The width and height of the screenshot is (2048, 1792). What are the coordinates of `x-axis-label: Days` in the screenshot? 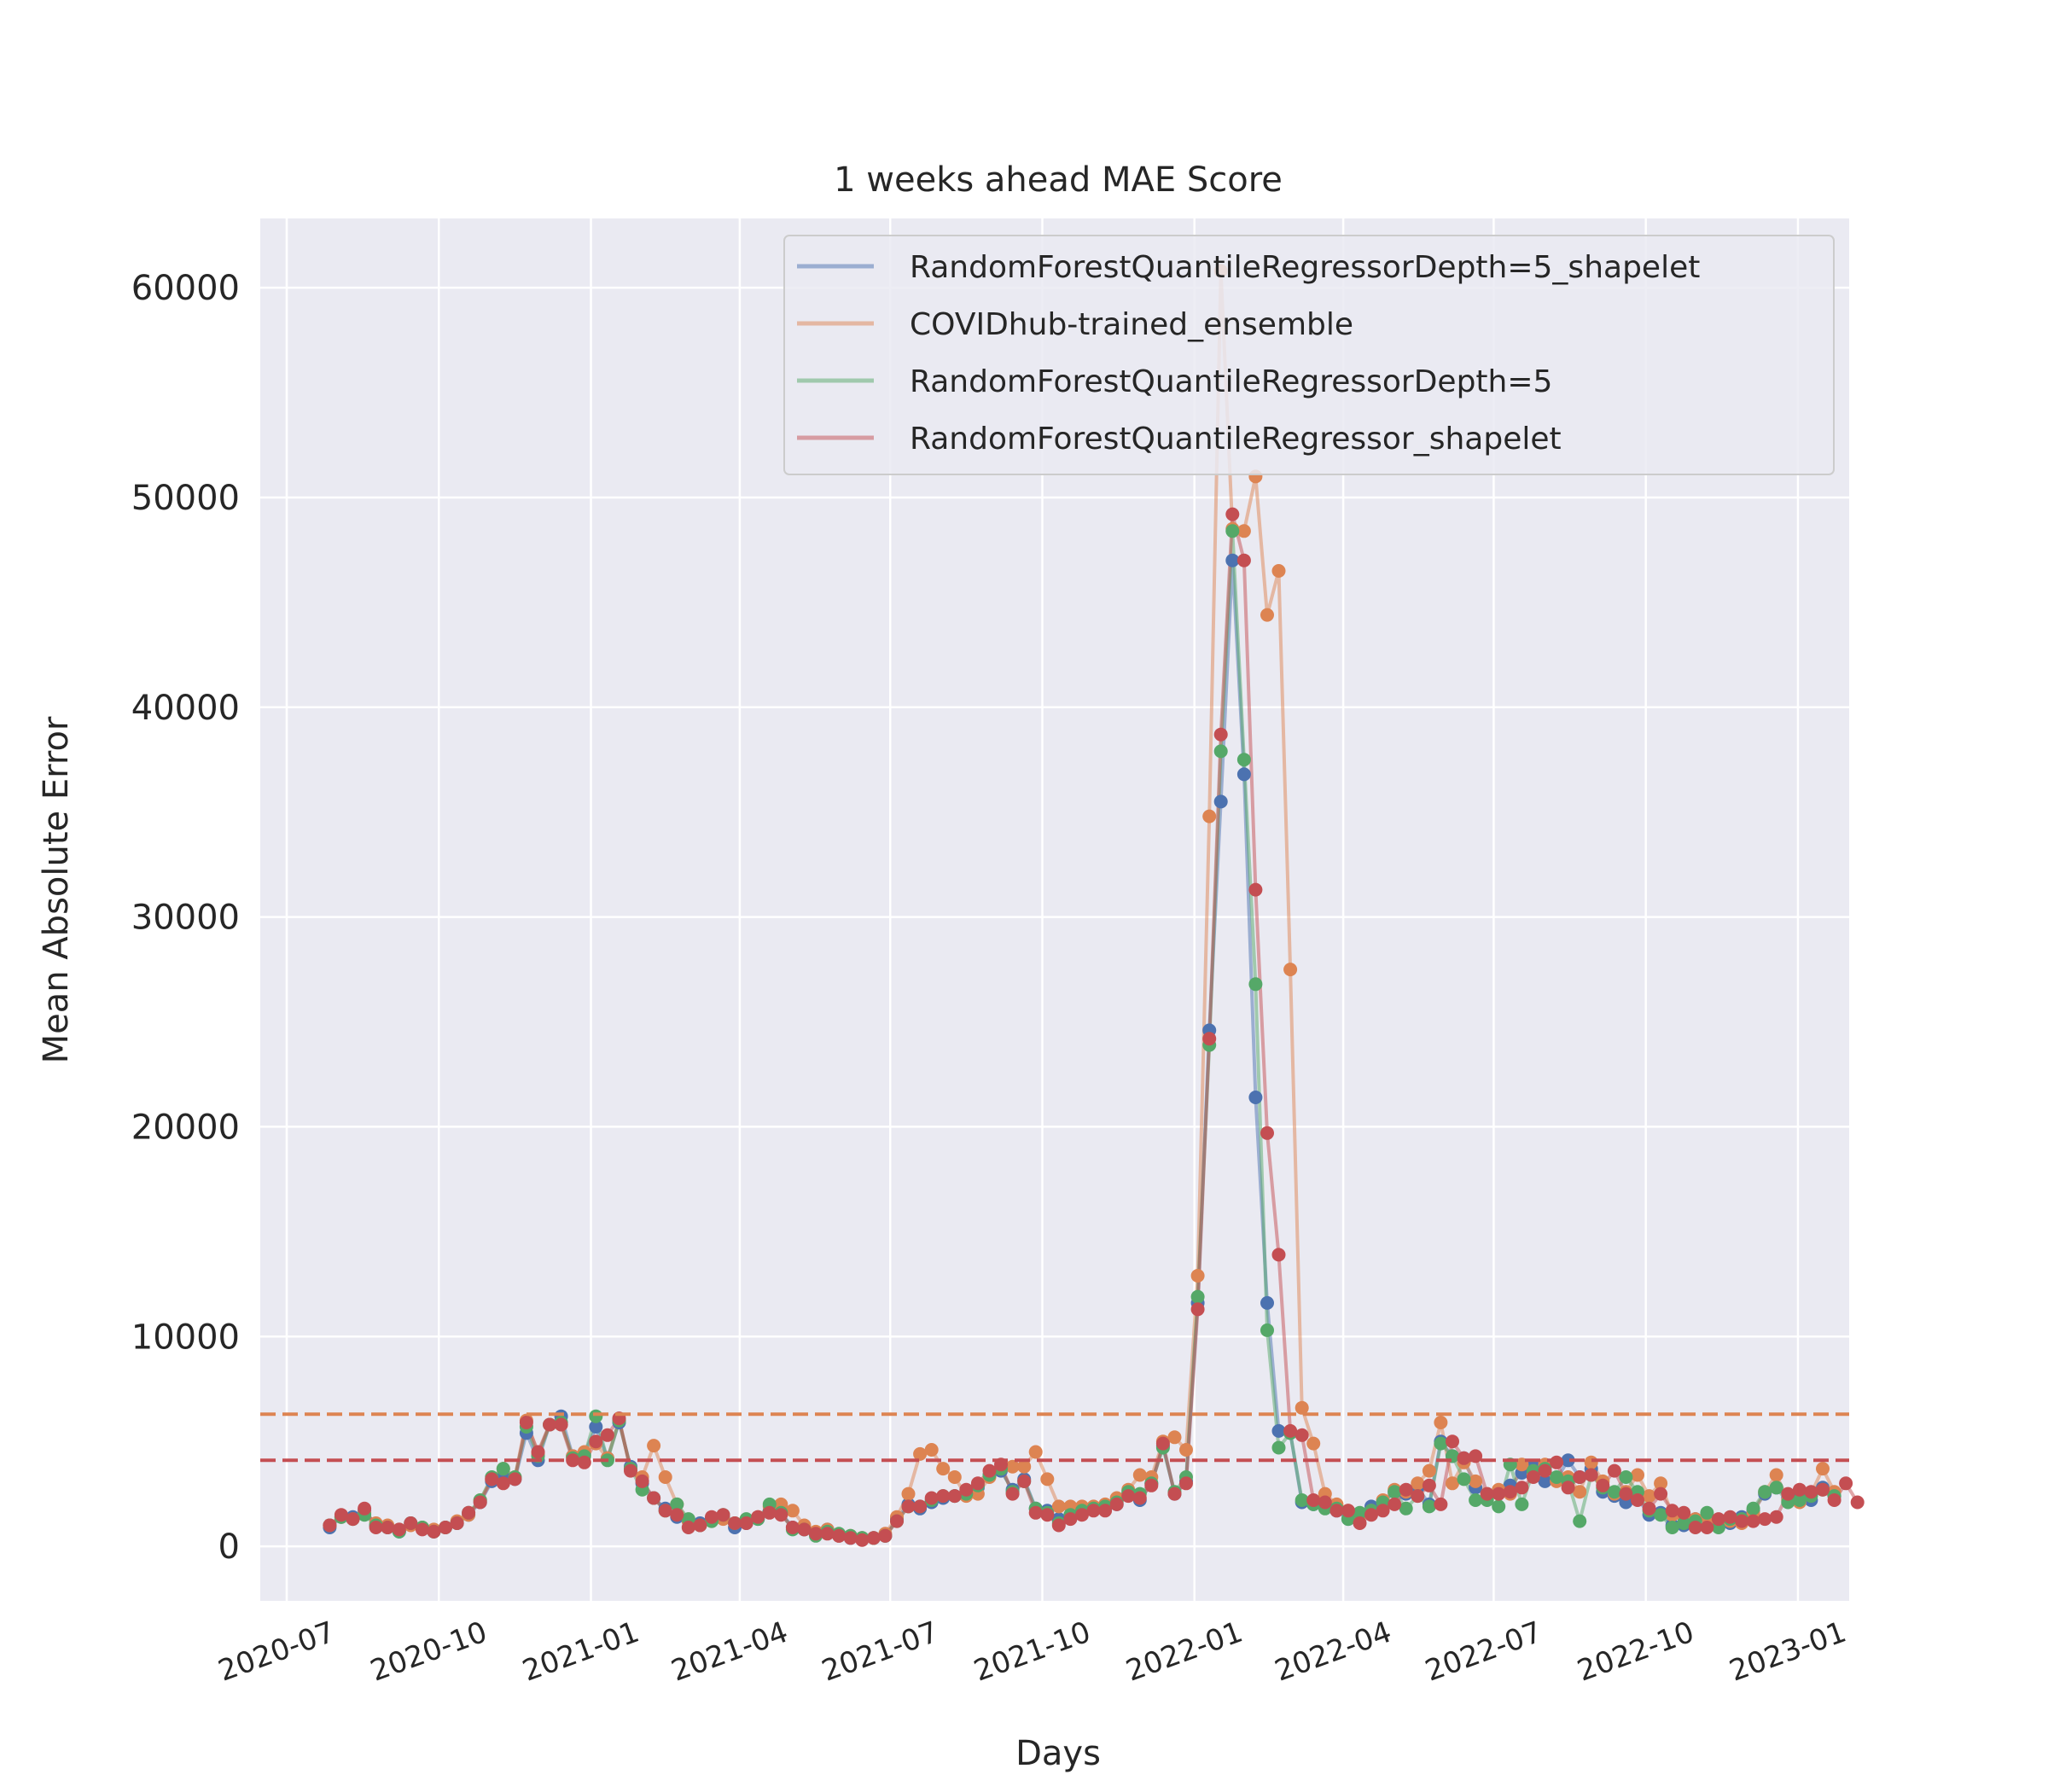 It's located at (1058, 1753).